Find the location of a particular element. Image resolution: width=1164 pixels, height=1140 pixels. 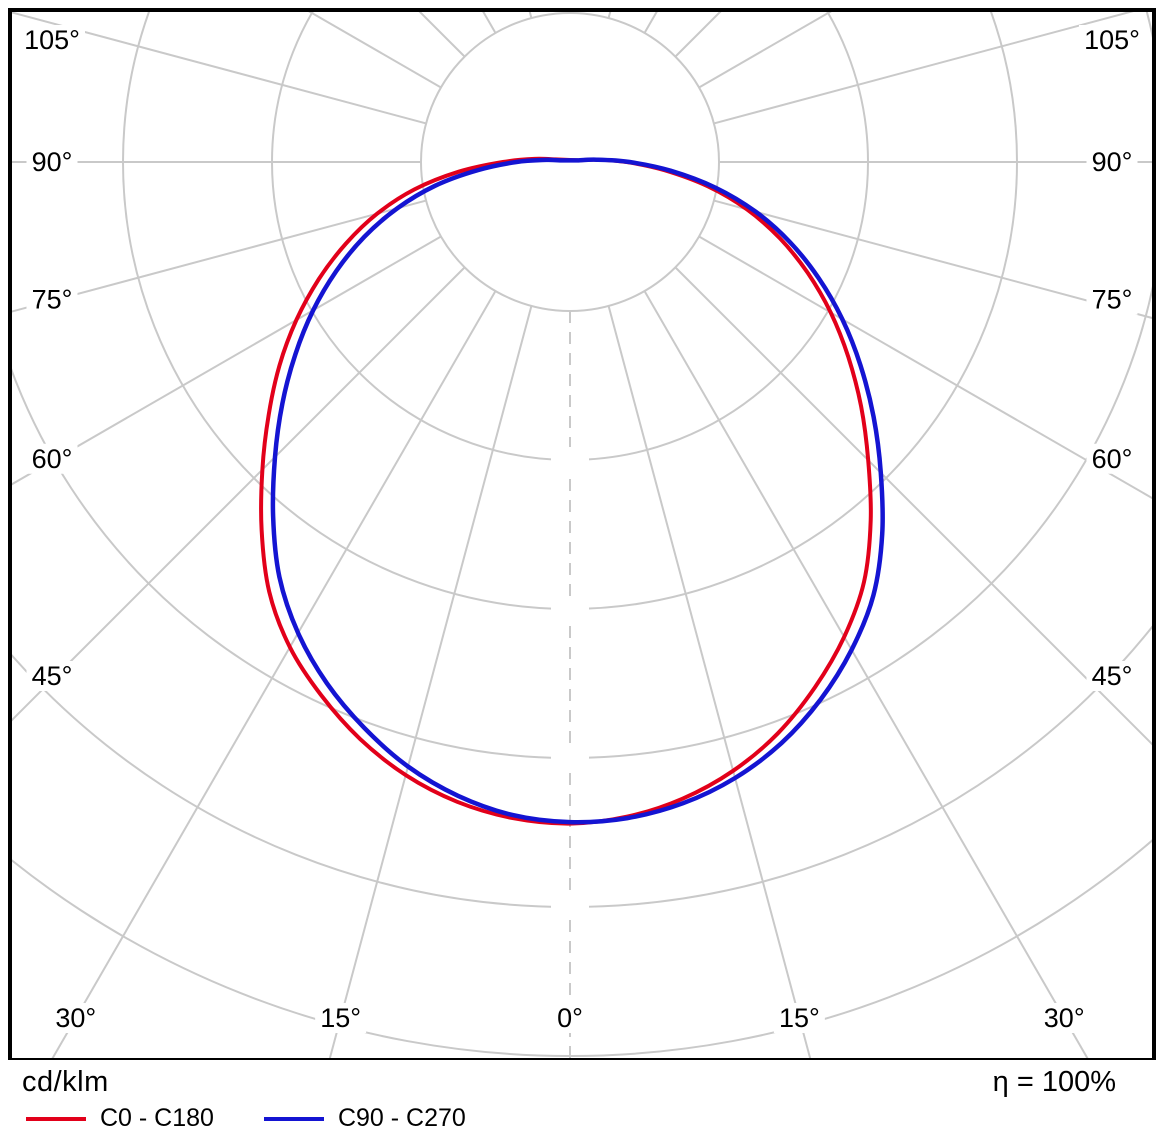

legend-item-c0-c180: C0 - C180 is located at coordinates (124, 1122).